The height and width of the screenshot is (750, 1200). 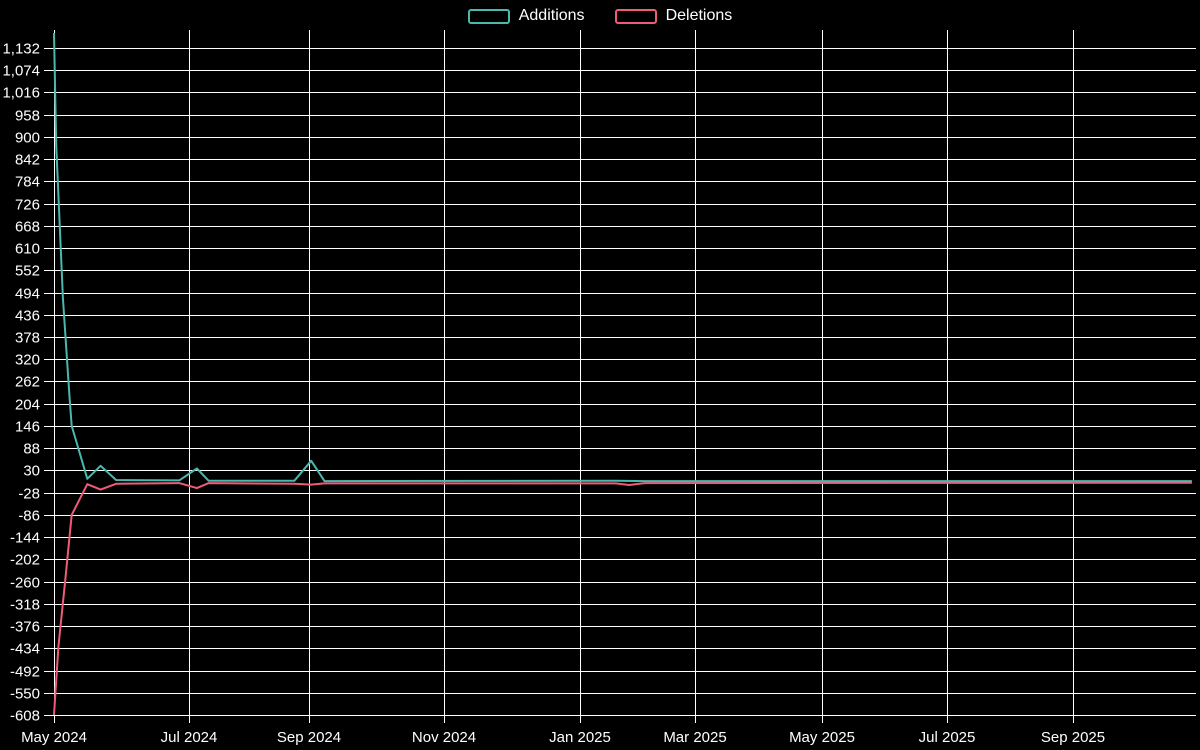 I want to click on y-tick-label: -376, so click(x=25, y=627).